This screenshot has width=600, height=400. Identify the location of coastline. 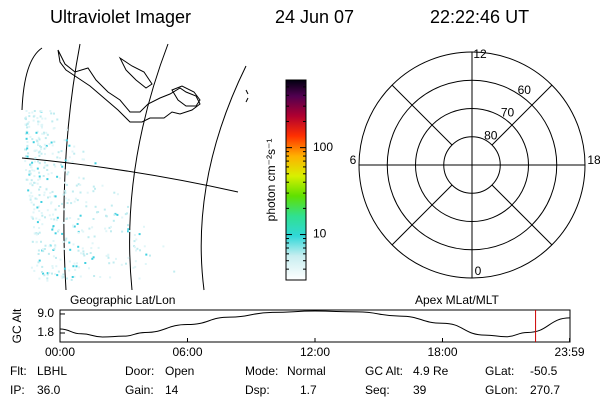
(129, 86).